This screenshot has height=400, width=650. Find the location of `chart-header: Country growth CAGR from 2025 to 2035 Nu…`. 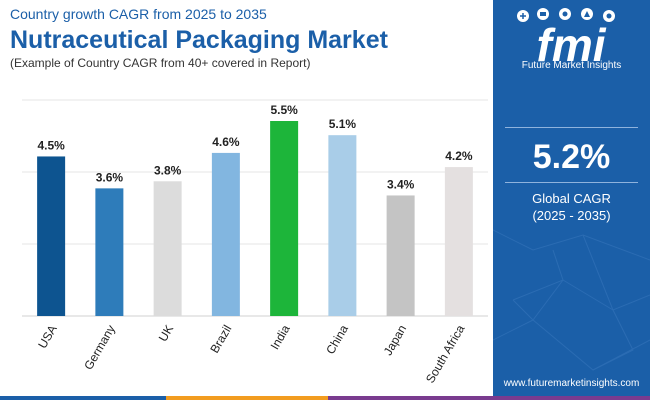

chart-header: Country growth CAGR from 2025 to 2035 Nu… is located at coordinates (245, 38).